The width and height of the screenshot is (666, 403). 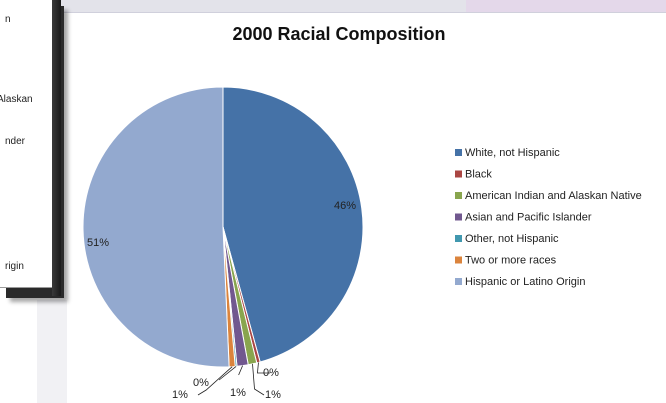 I want to click on leader-lines, so click(x=233, y=379).